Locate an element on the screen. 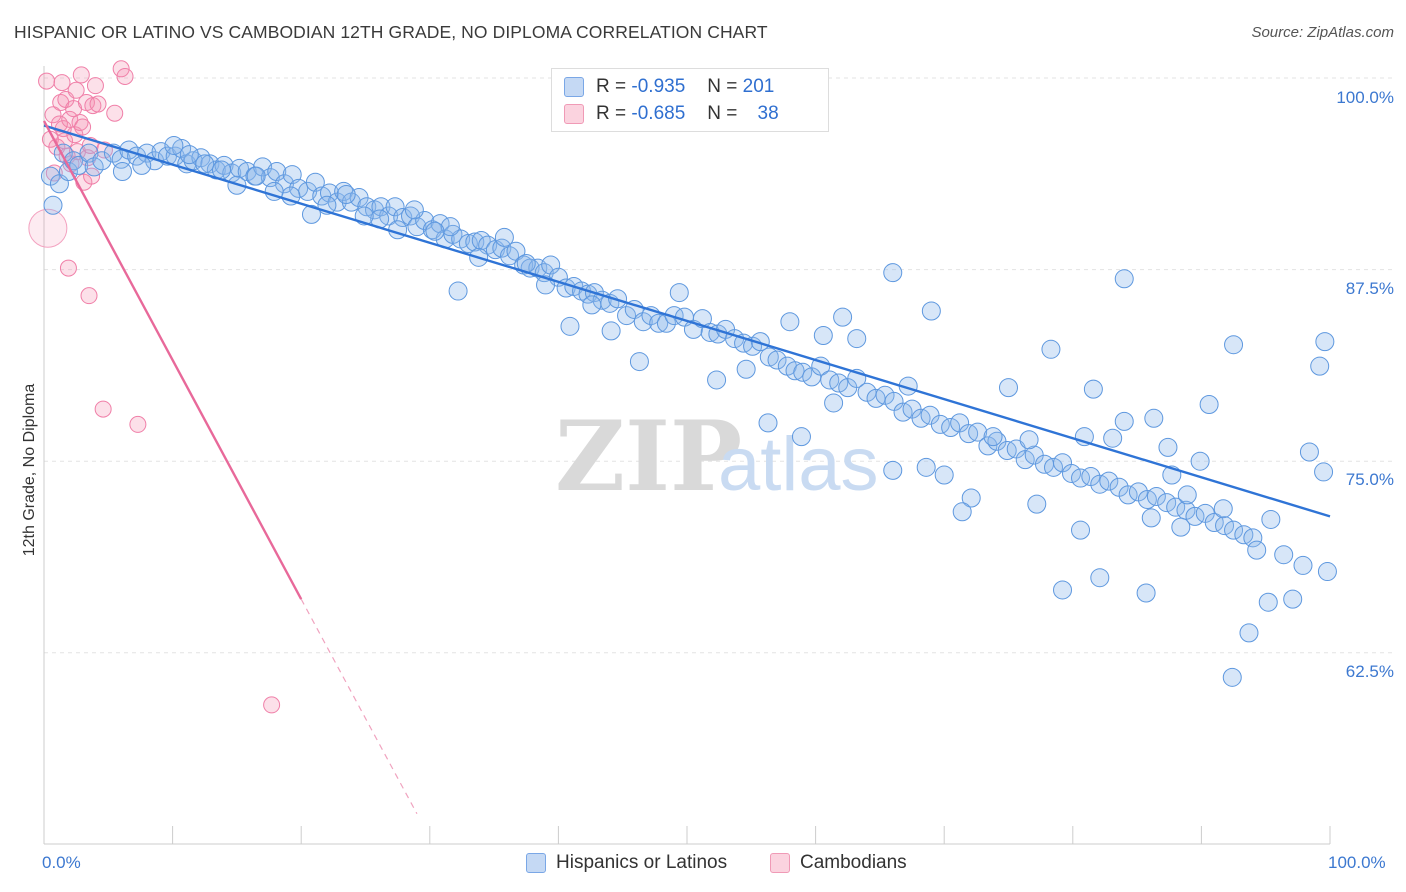  legend-item-hispanic: Hispanics or Latinos is located at coordinates (626, 863).